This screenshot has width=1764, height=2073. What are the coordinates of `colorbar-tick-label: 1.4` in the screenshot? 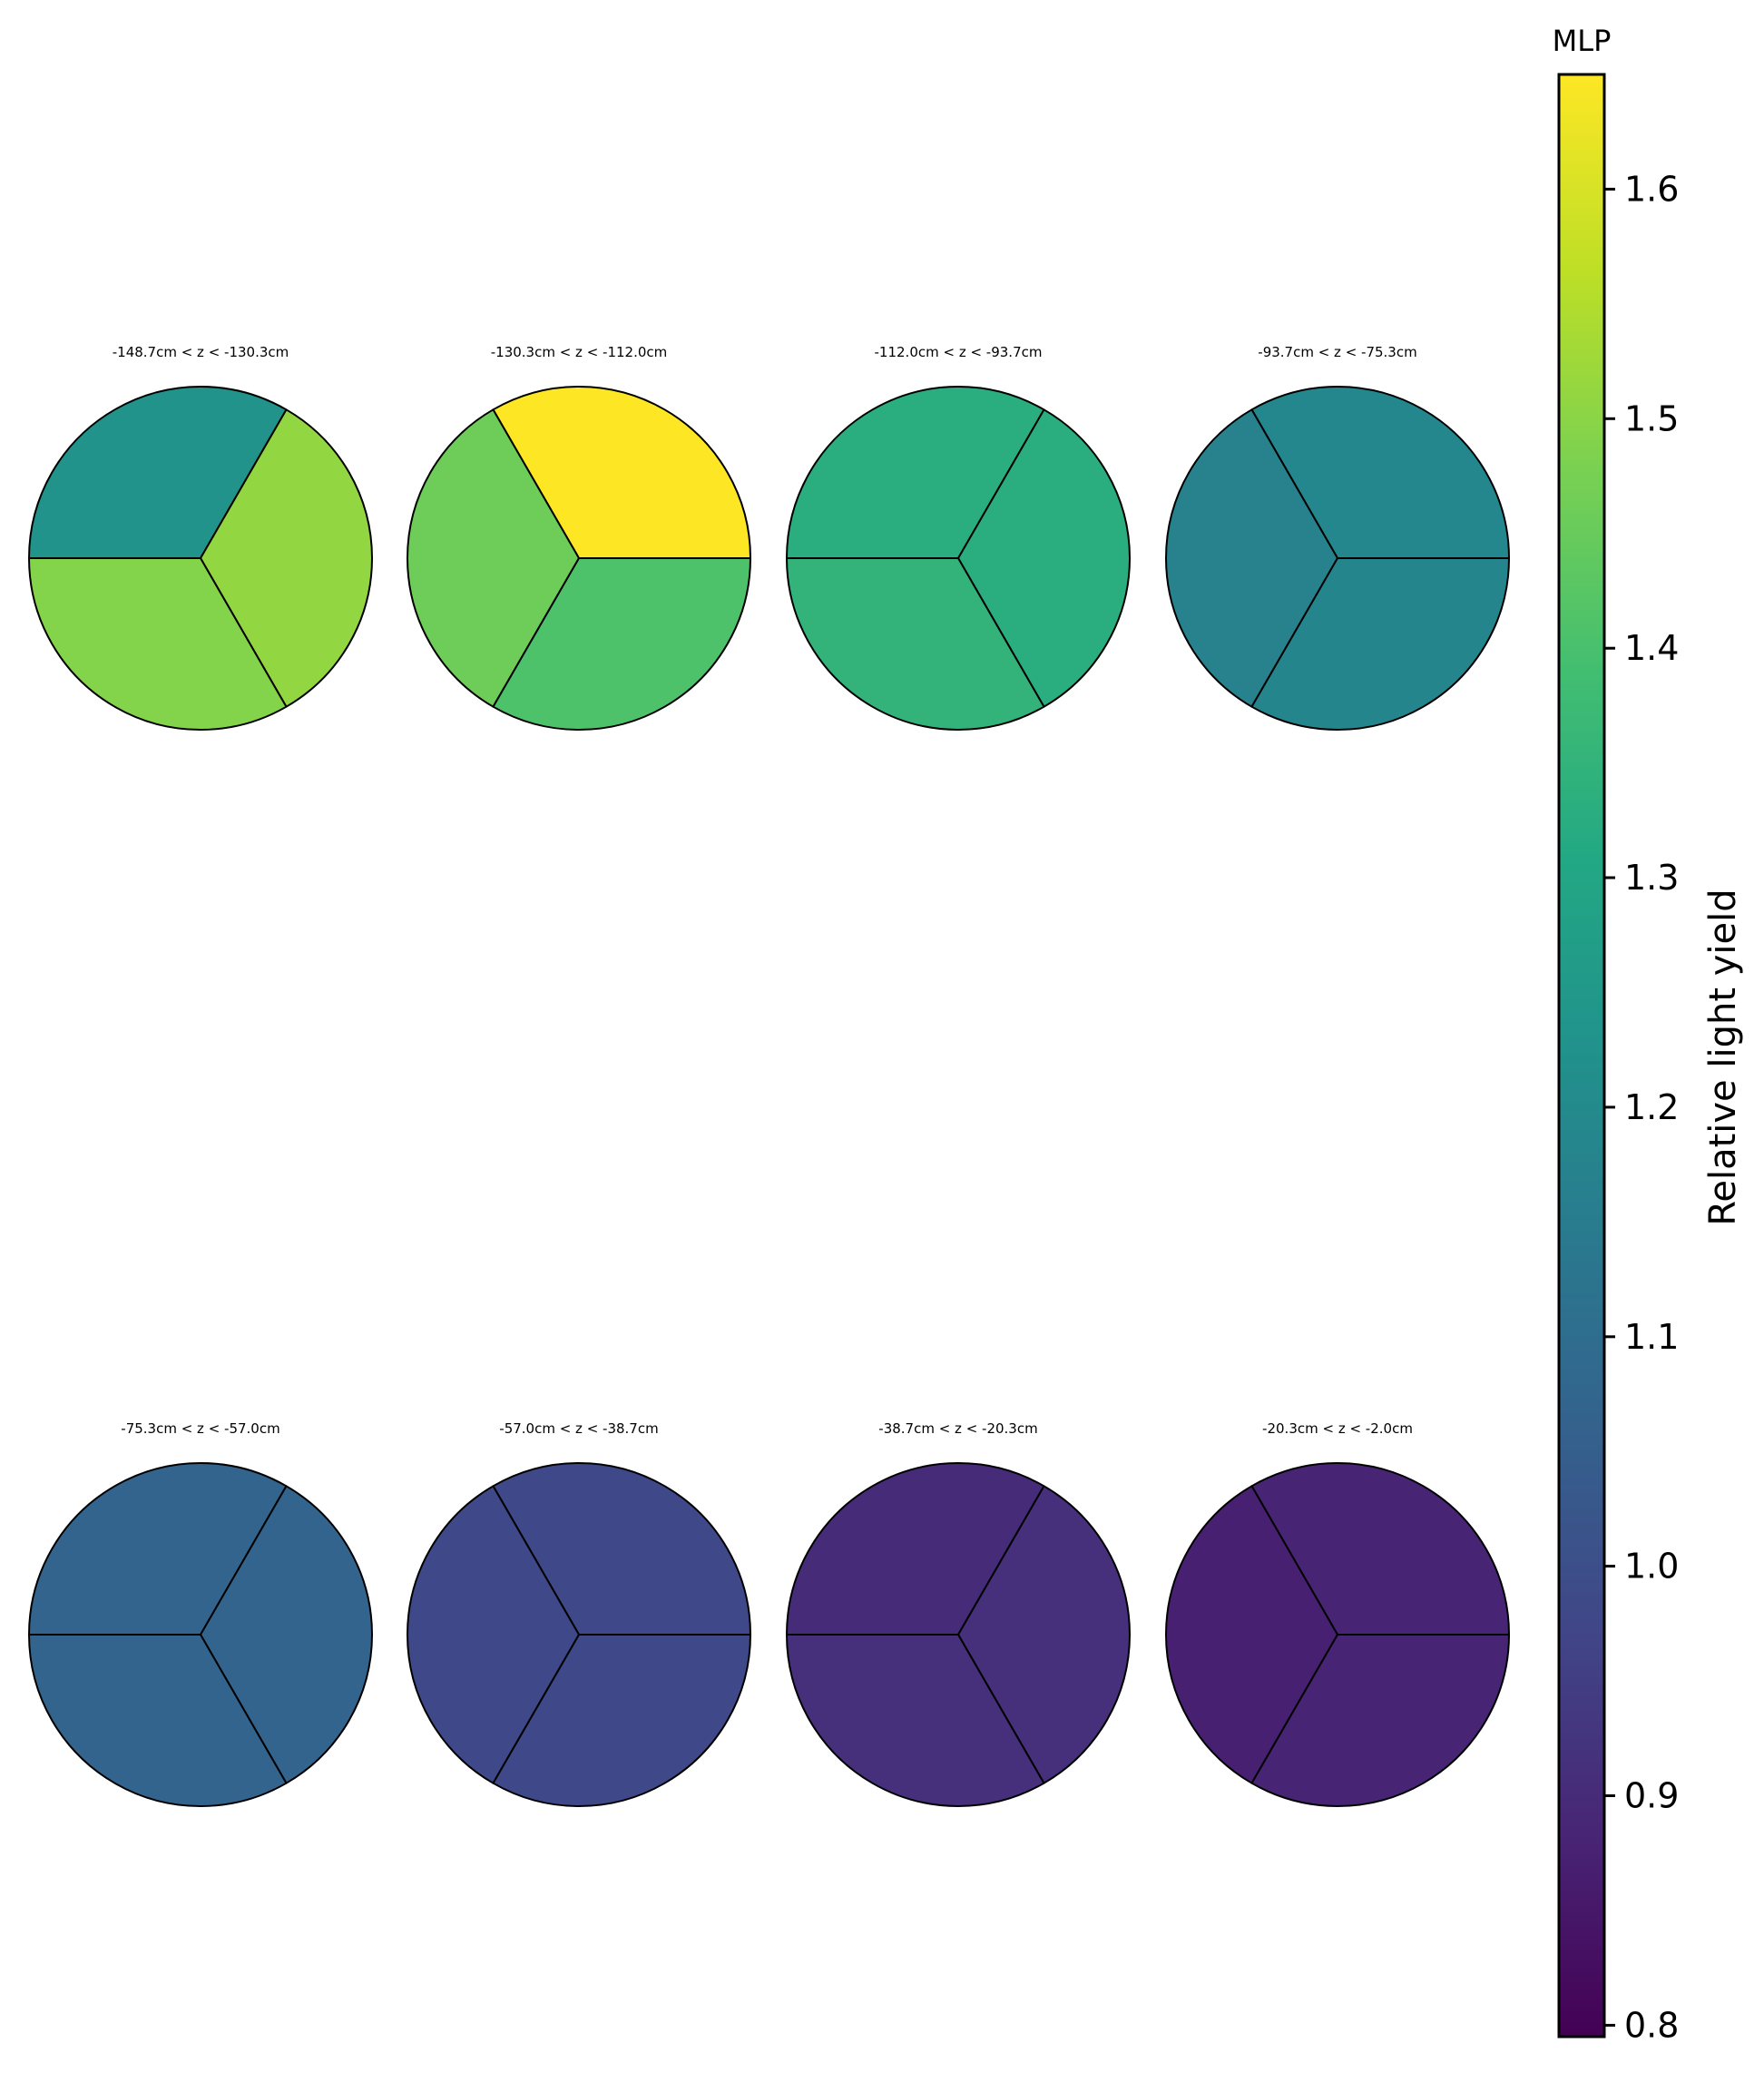 It's located at (1651, 648).